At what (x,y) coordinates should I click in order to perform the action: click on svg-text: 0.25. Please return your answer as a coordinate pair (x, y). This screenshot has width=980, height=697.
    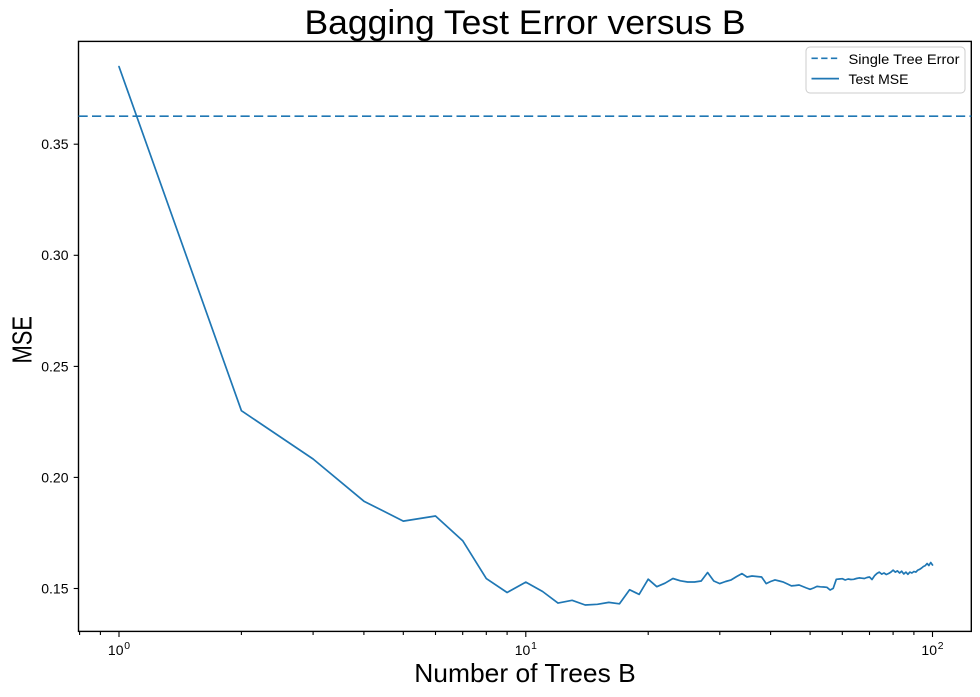
    Looking at the image, I should click on (54, 366).